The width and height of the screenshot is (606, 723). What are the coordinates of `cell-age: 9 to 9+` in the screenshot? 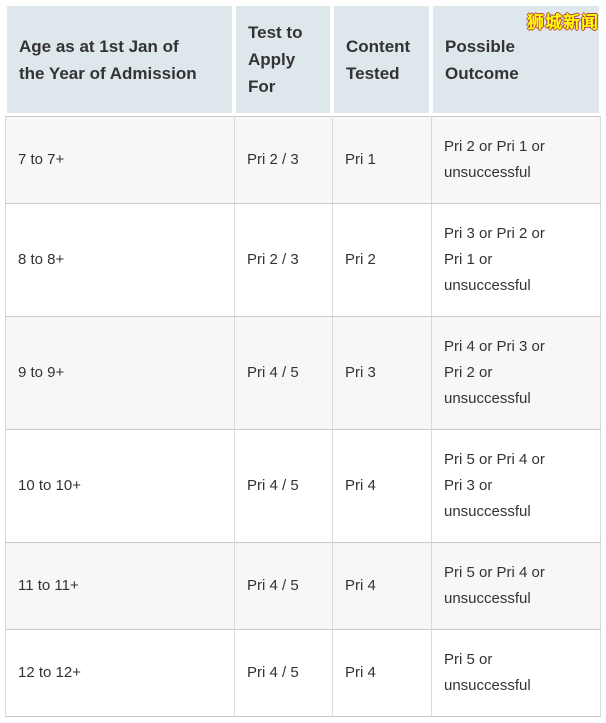 It's located at (119, 372).